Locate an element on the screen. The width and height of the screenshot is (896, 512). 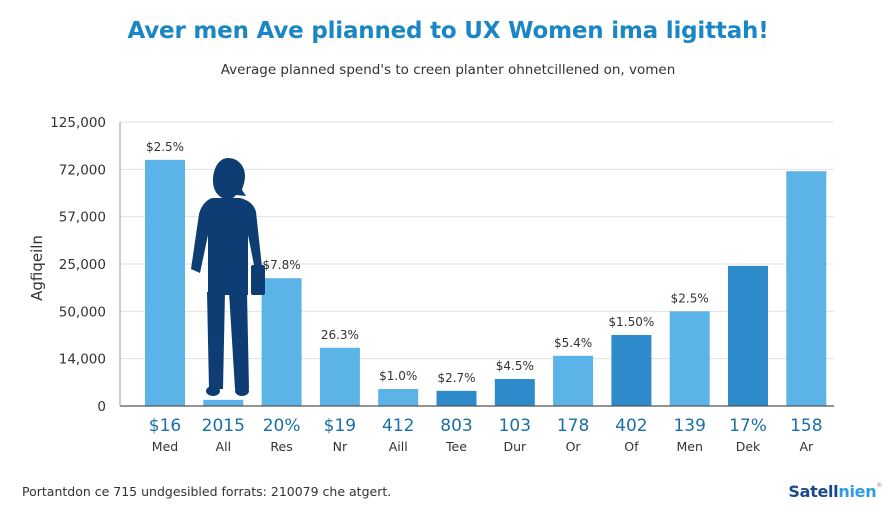
y-tick-label: 0 is located at coordinates (101, 407).